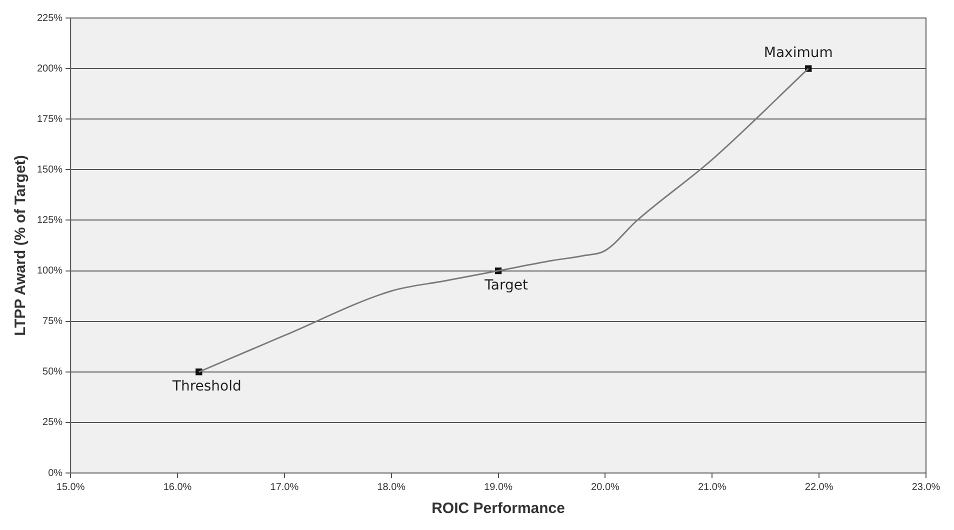 The width and height of the screenshot is (954, 530). I want to click on x-tick-label: 18.0%, so click(391, 487).